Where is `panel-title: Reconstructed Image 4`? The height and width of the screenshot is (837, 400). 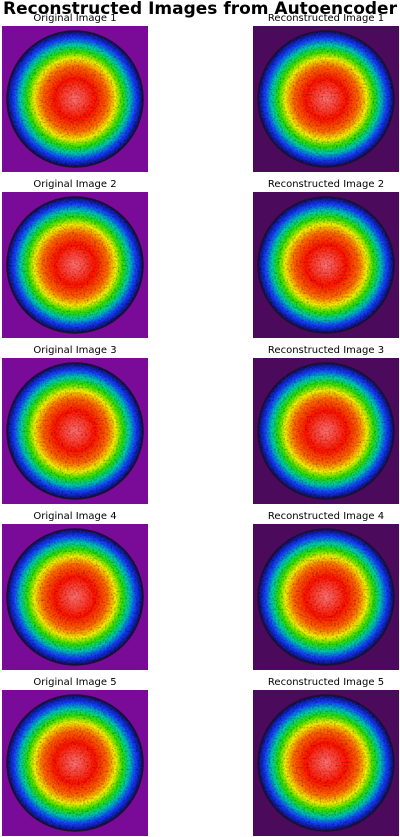
panel-title: Reconstructed Image 4 is located at coordinates (326, 516).